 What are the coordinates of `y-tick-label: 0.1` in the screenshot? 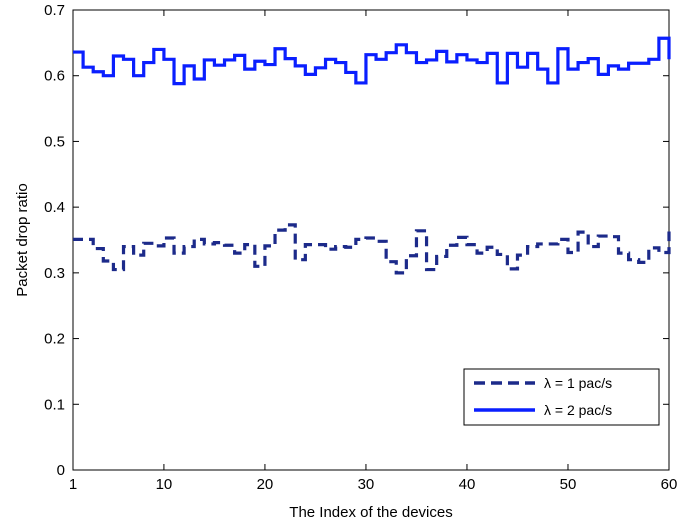 It's located at (54, 404).